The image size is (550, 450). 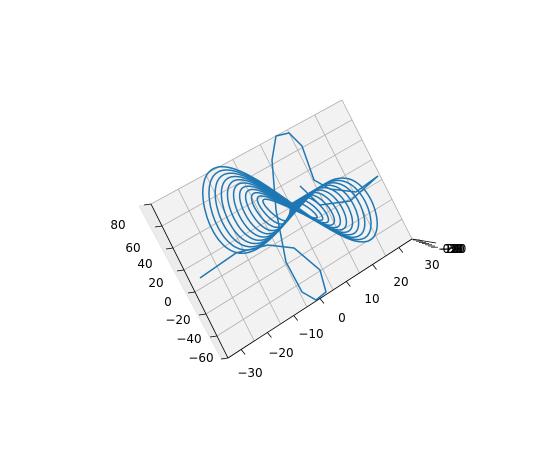 I want to click on x-tick-label: 0, so click(x=342, y=318).